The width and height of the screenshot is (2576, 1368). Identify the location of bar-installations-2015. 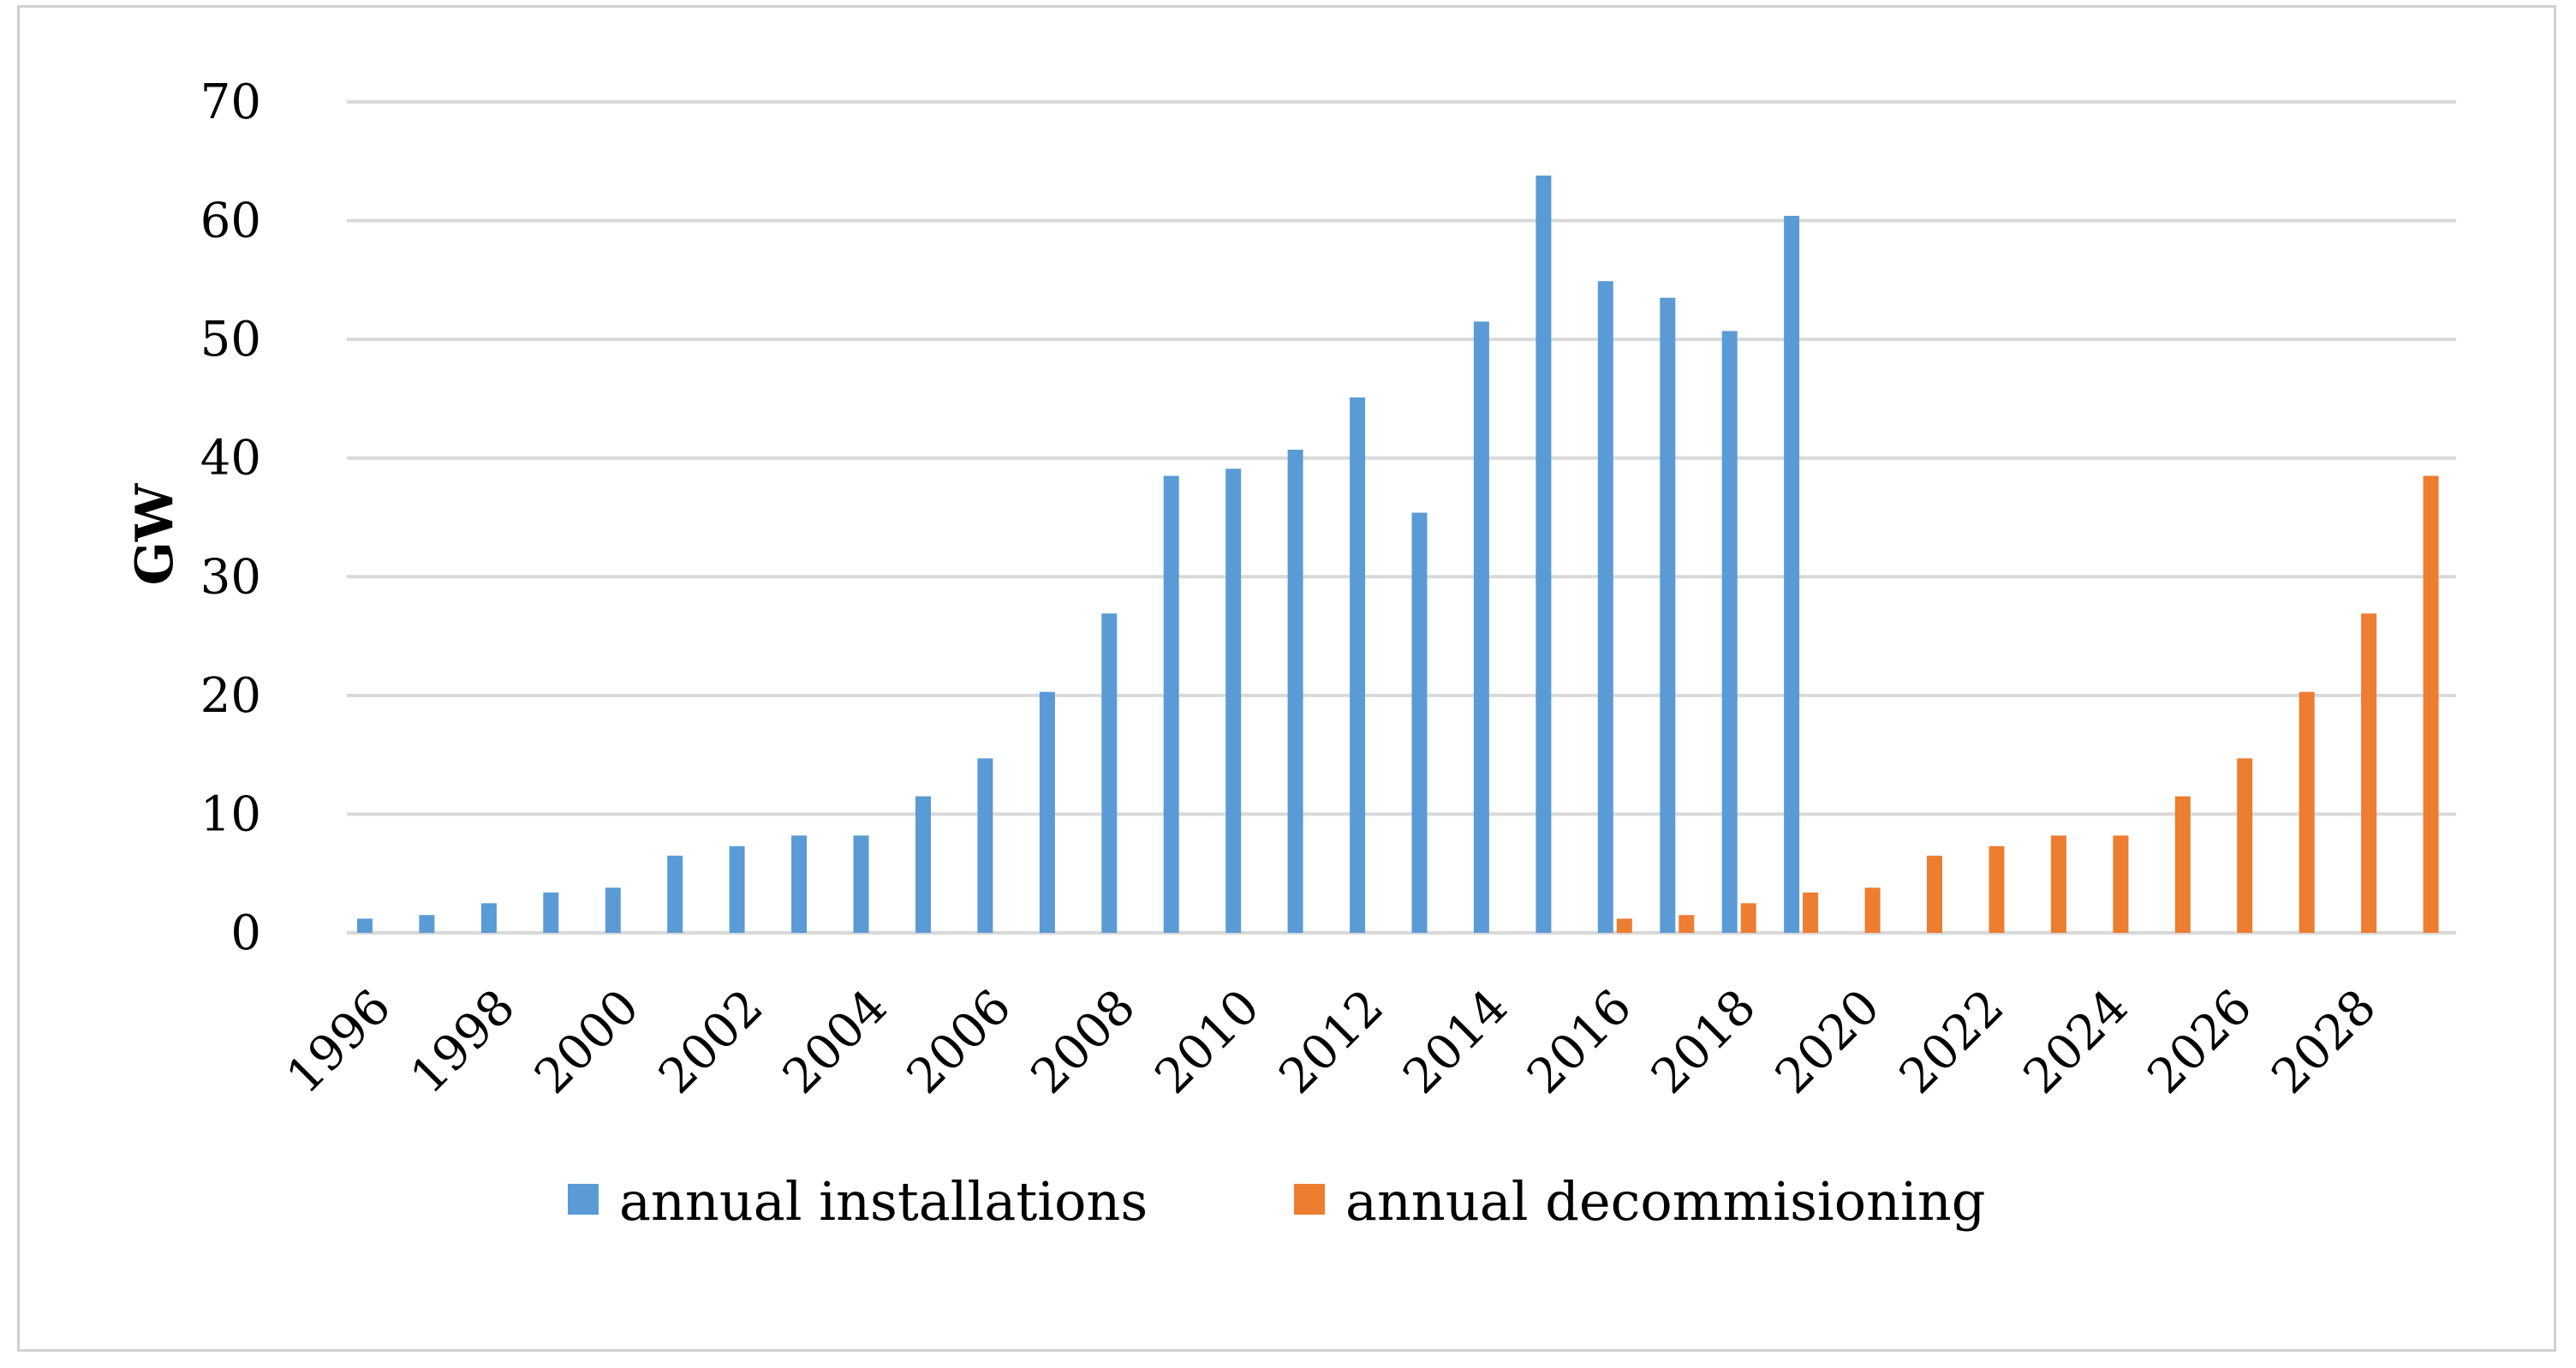
(1543, 554).